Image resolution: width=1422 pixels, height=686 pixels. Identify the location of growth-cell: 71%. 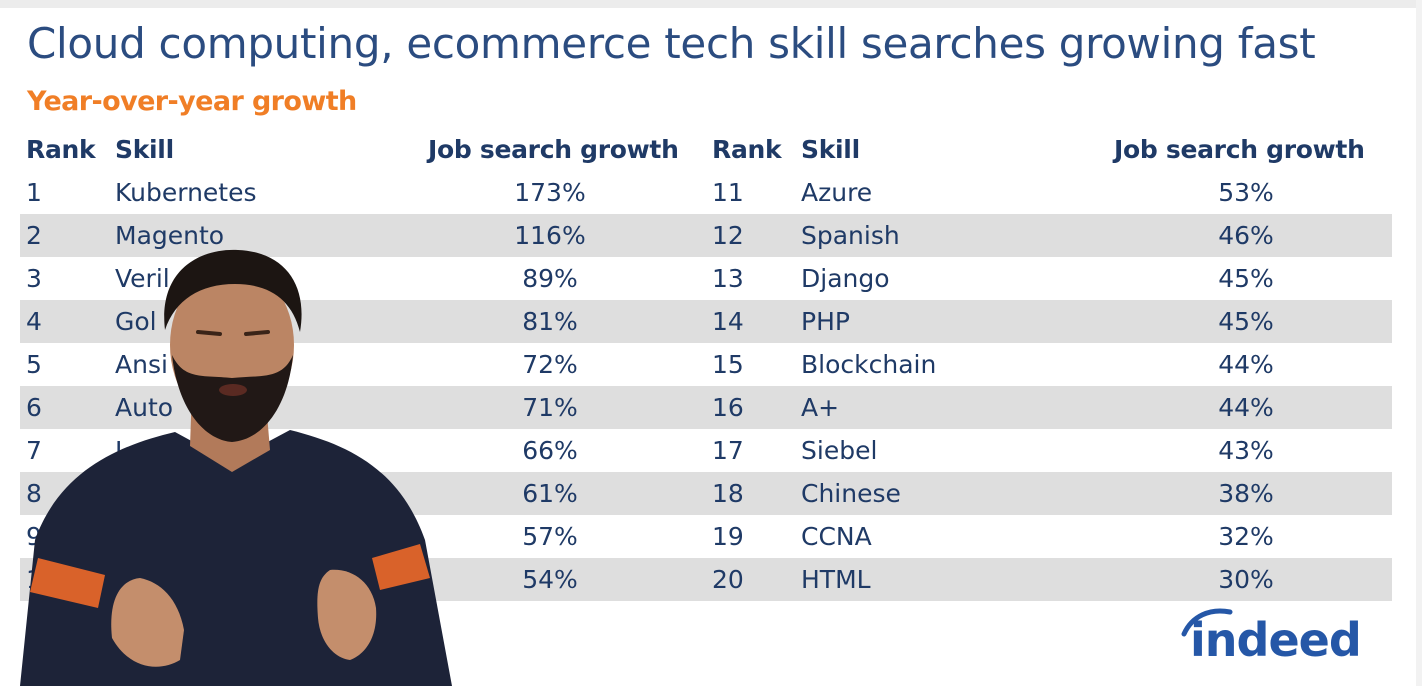
(550, 407).